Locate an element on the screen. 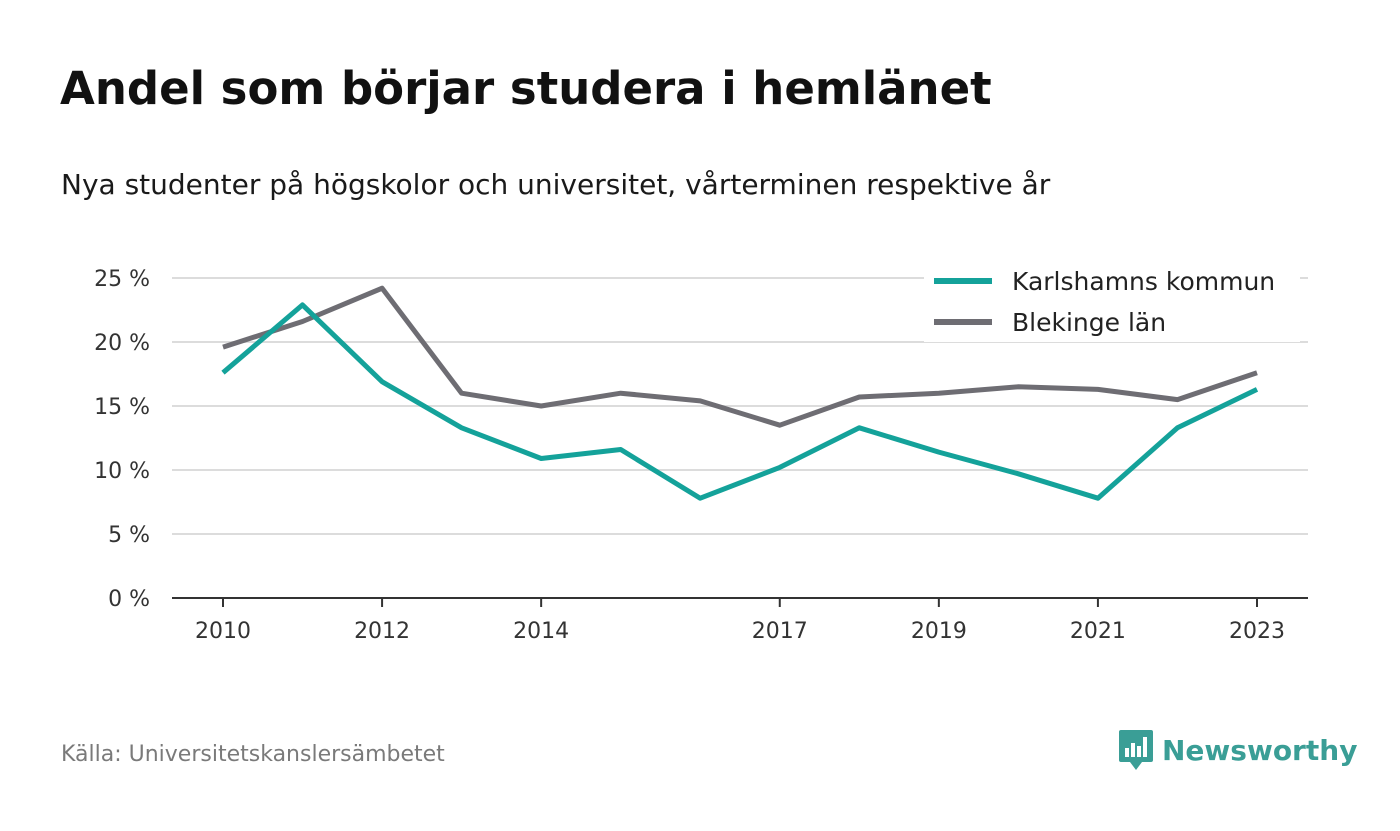 Image resolution: width=1400 pixels, height=831 pixels. brand-logo: Newsworthy is located at coordinates (1237, 750).